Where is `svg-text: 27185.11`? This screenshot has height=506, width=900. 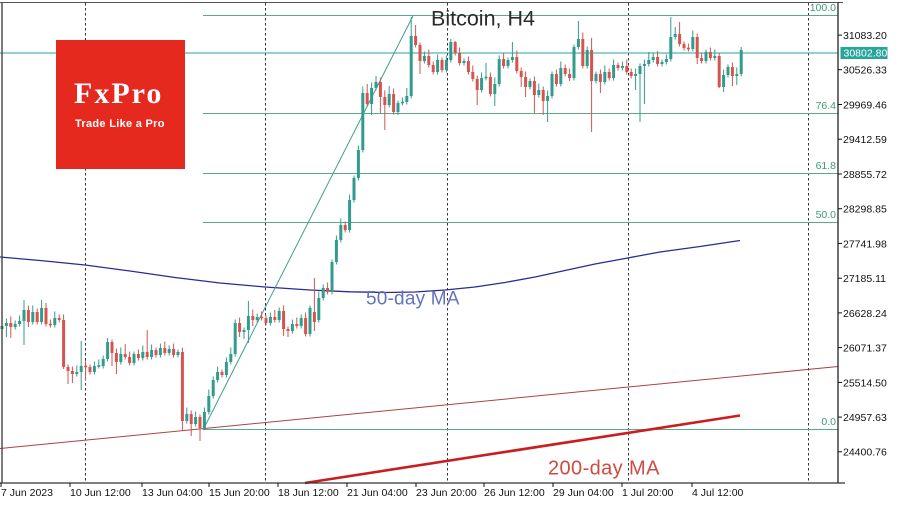 svg-text: 27185.11 is located at coordinates (864, 279).